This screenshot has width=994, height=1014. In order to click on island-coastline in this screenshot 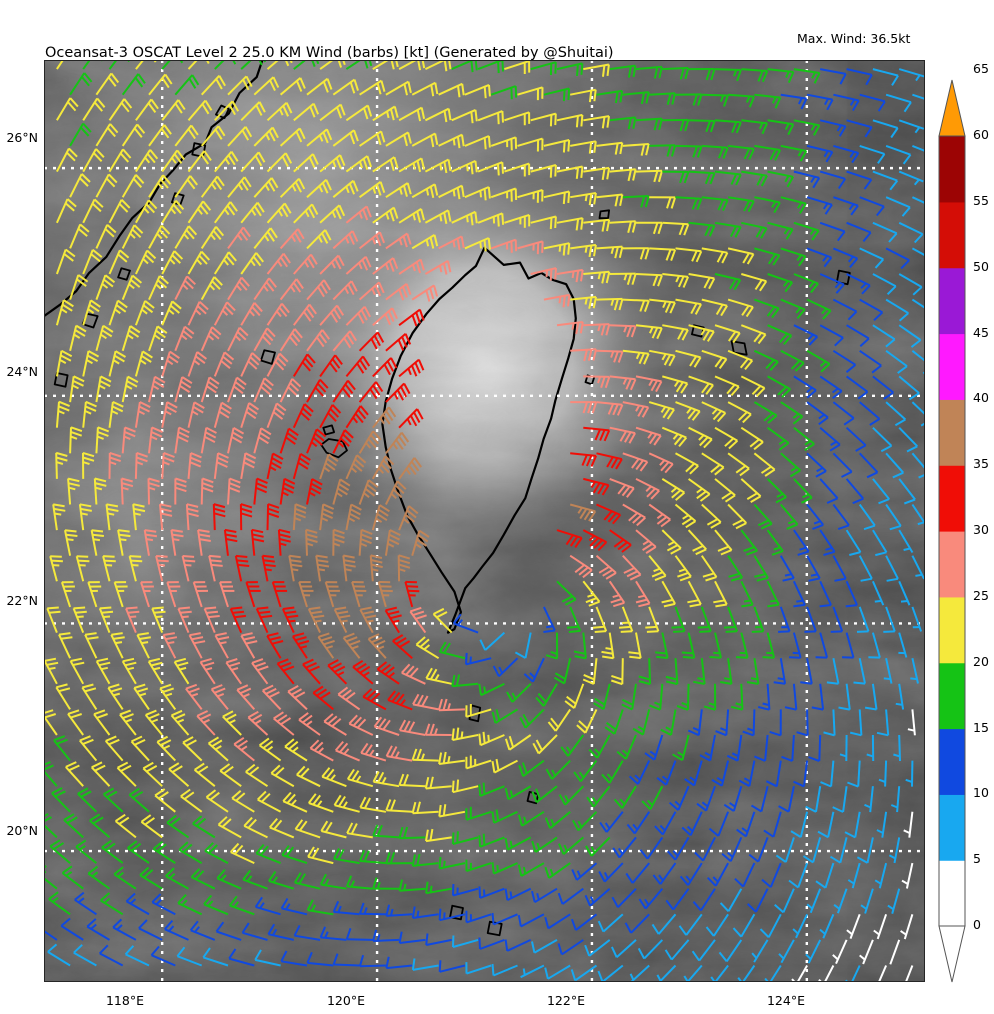, I will do `click(124, 274)`.